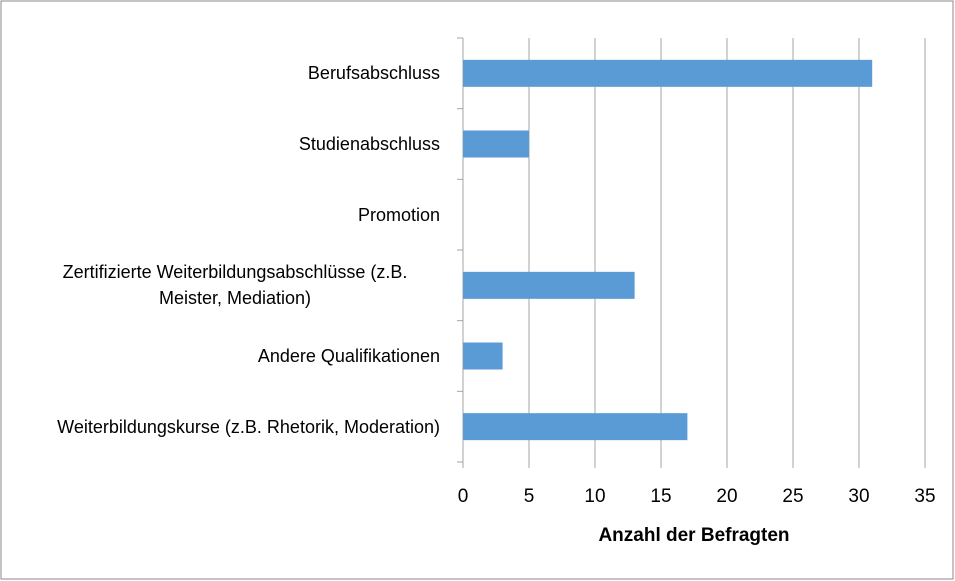  What do you see at coordinates (792, 496) in the screenshot?
I see `x-tick-label: 25` at bounding box center [792, 496].